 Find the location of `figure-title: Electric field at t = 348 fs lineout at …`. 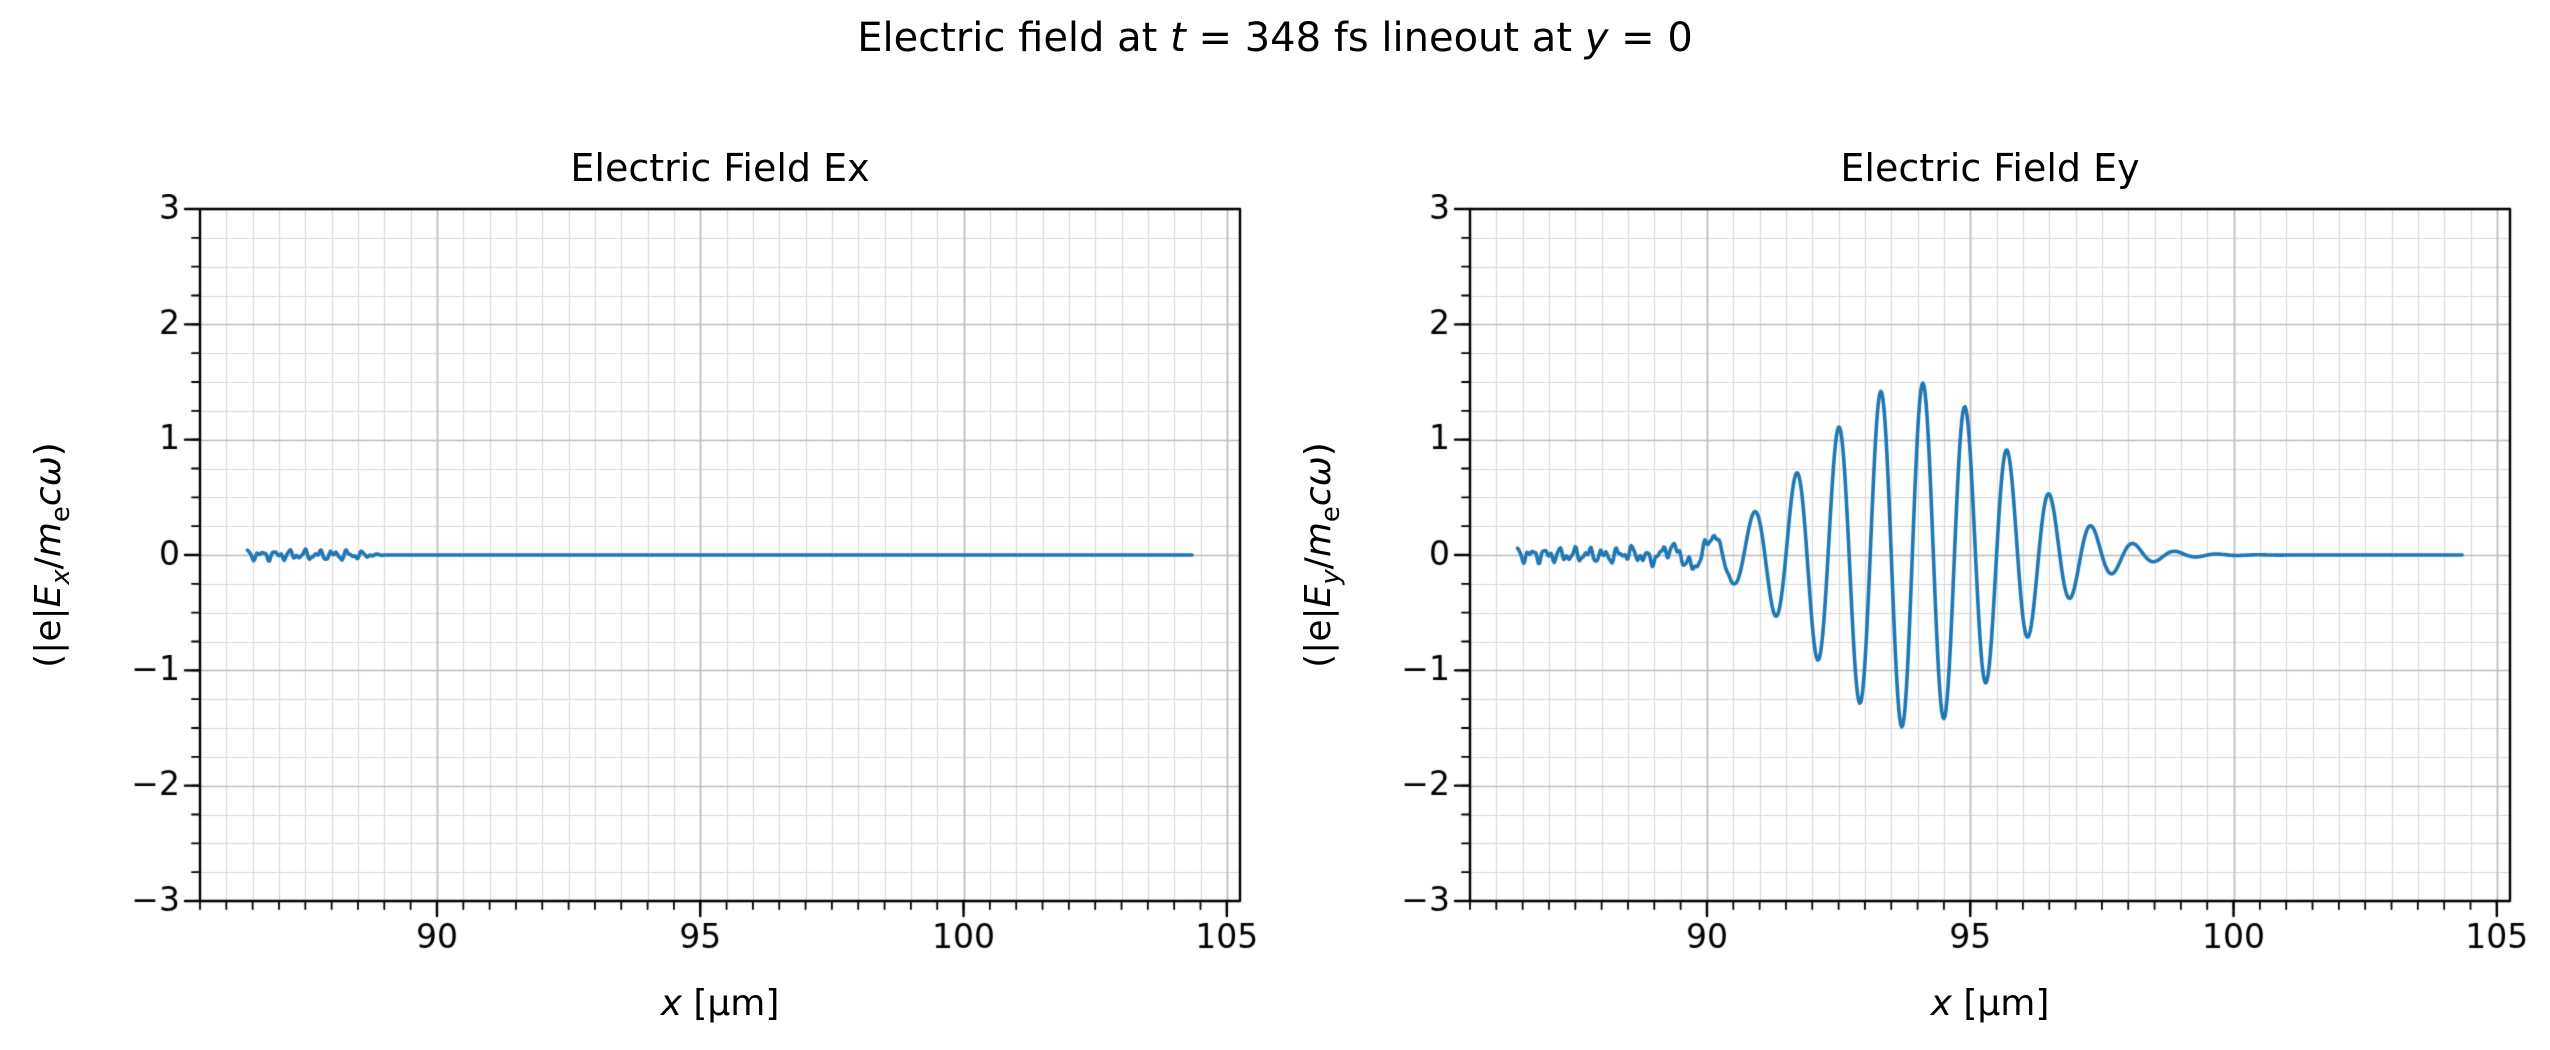

figure-title: Electric field at t = 348 fs lineout at … is located at coordinates (1275, 38).